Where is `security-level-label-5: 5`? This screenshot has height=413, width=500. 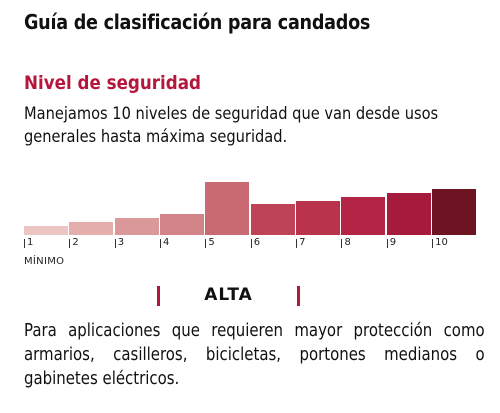
security-level-label-5: 5 is located at coordinates (211, 242).